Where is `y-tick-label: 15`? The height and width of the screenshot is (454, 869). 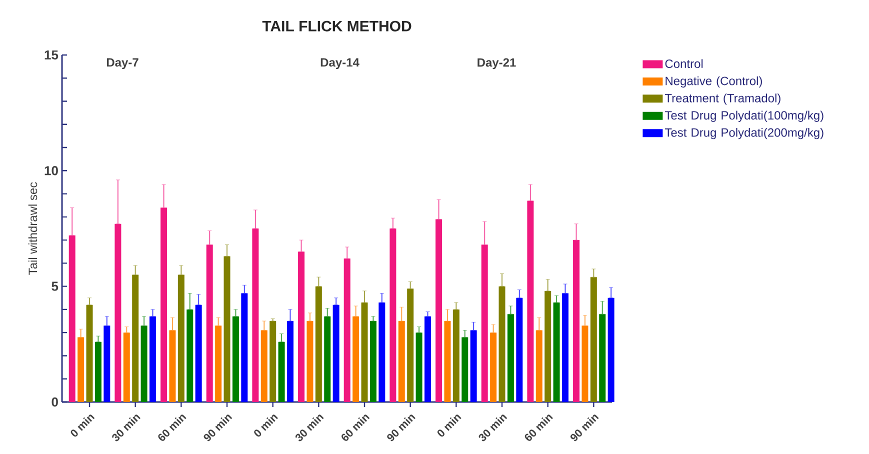 y-tick-label: 15 is located at coordinates (51, 55).